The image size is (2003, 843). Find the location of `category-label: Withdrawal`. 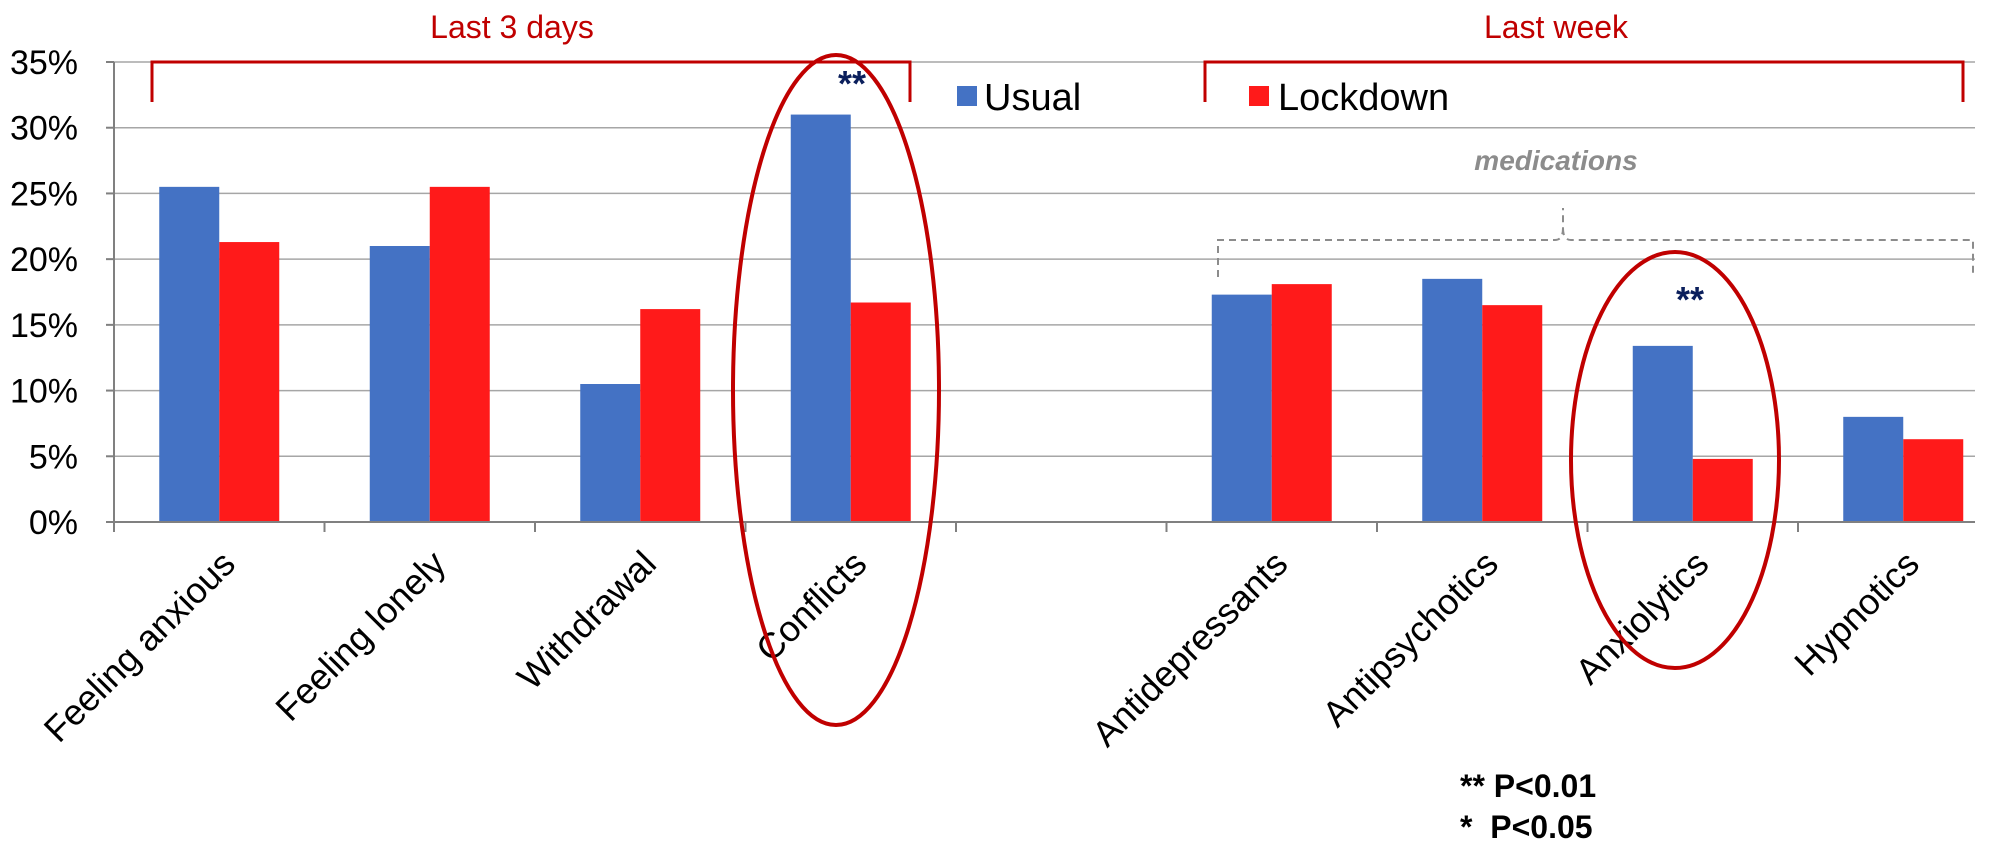

category-label: Withdrawal is located at coordinates (586, 620).